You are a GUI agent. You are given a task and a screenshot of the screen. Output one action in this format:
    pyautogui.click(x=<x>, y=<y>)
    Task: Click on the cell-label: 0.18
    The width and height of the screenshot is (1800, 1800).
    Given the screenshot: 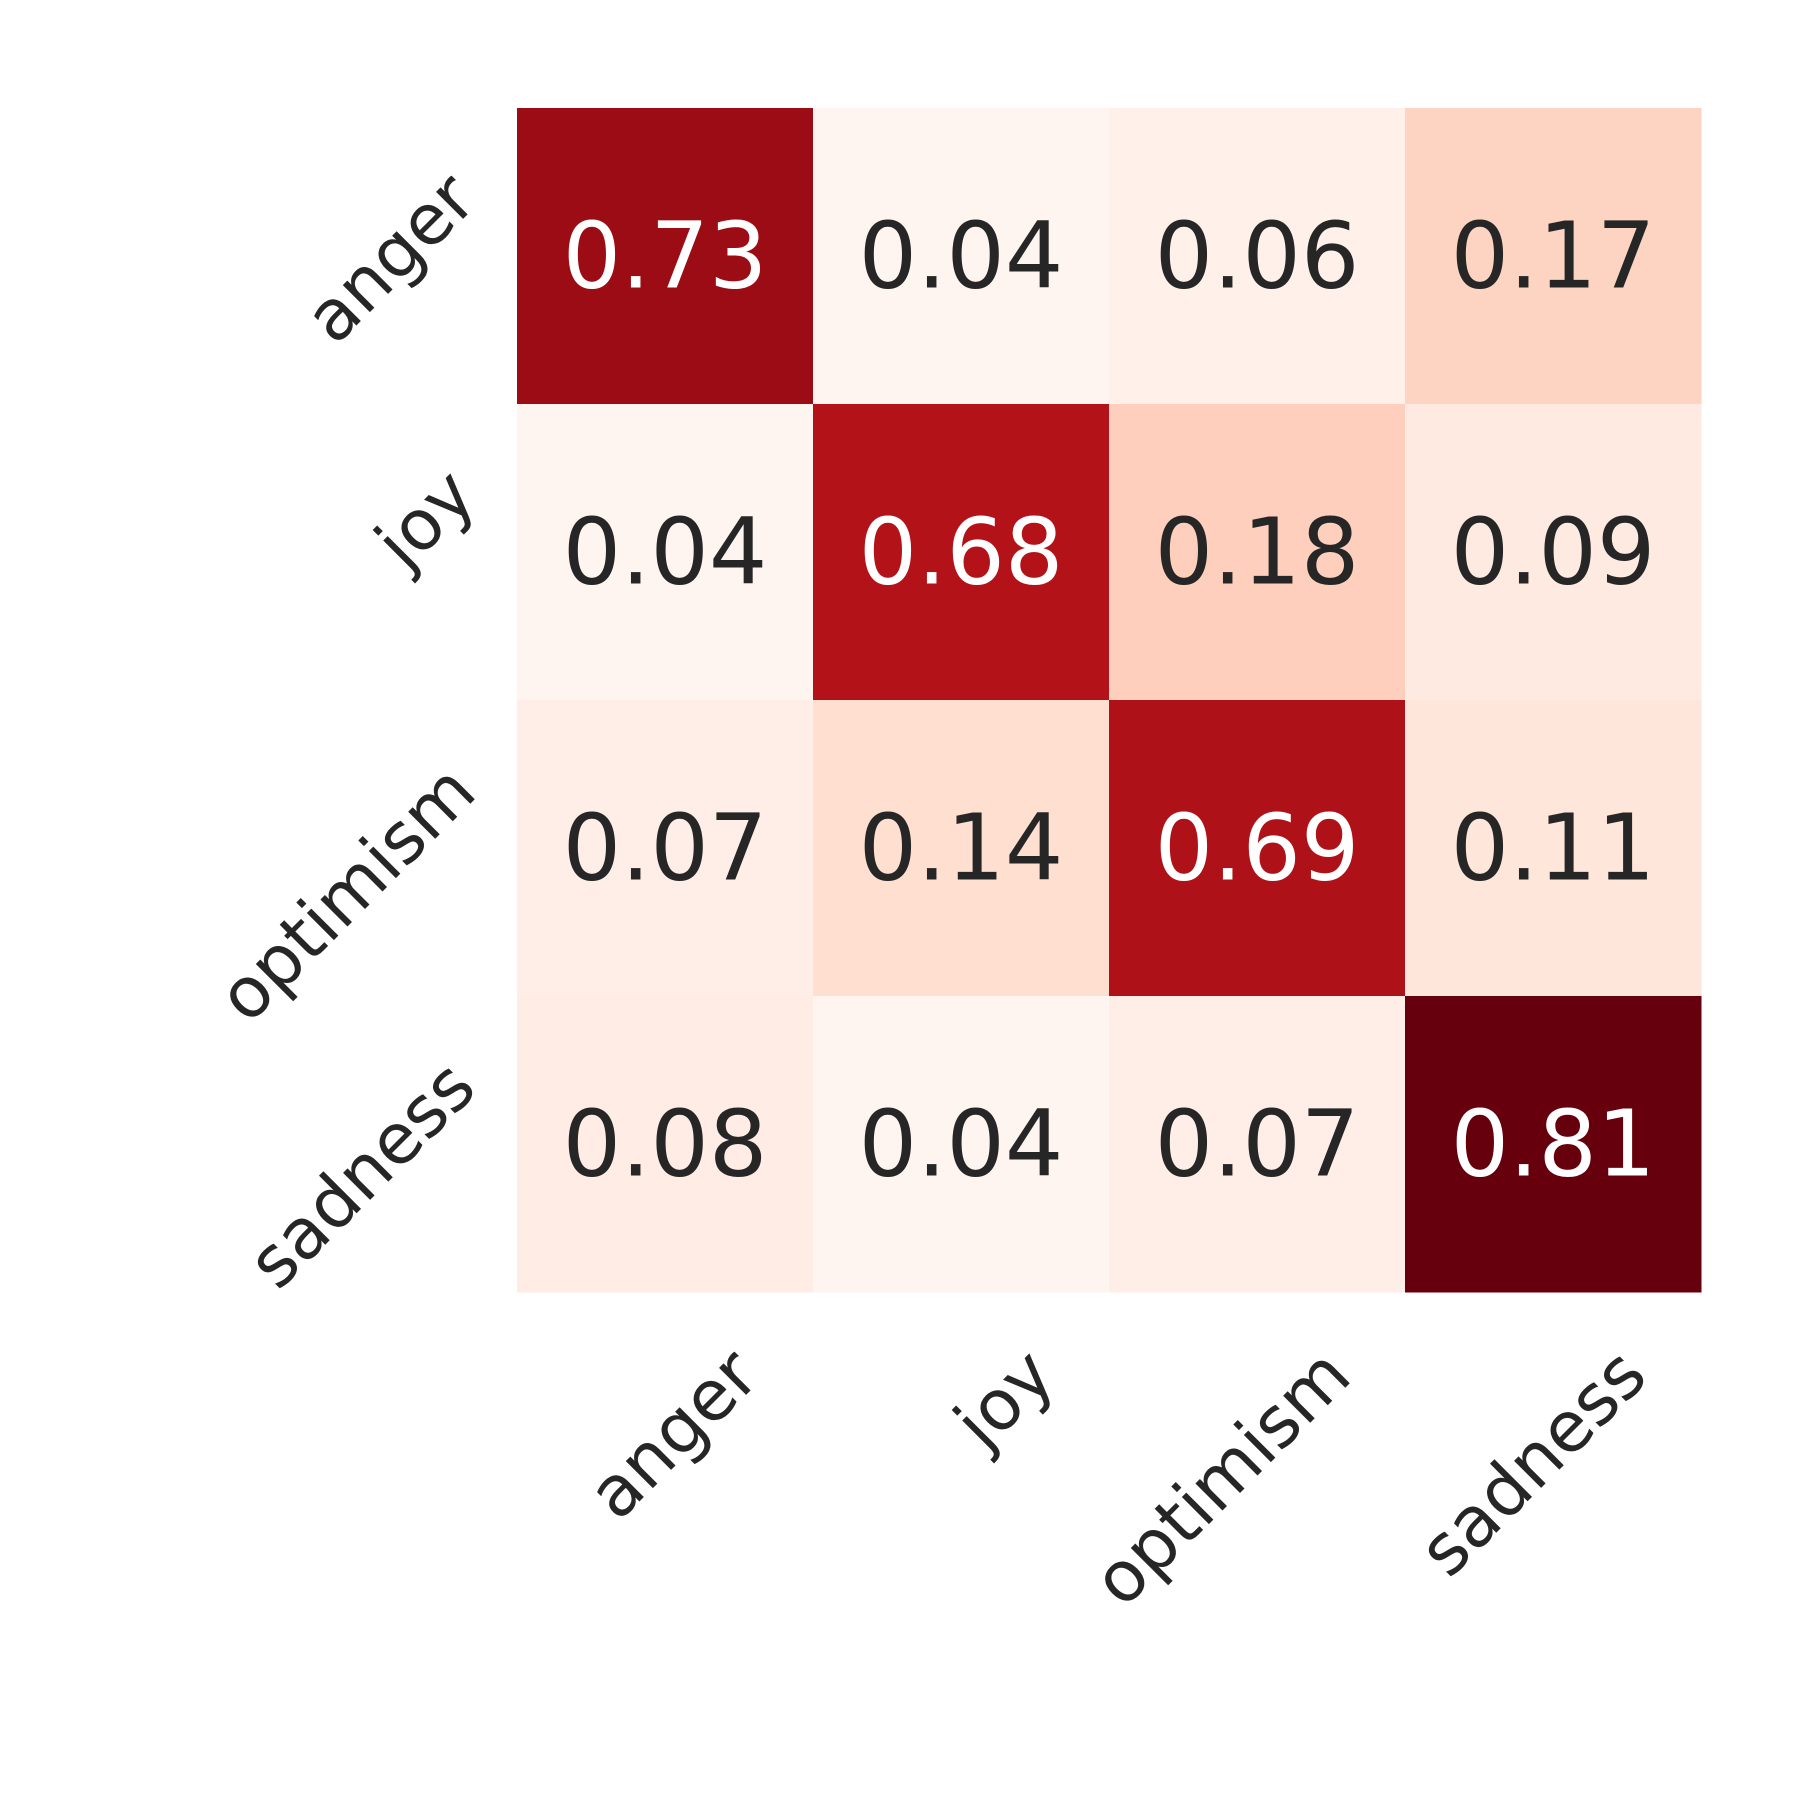 What is the action you would take?
    pyautogui.click(x=1257, y=552)
    